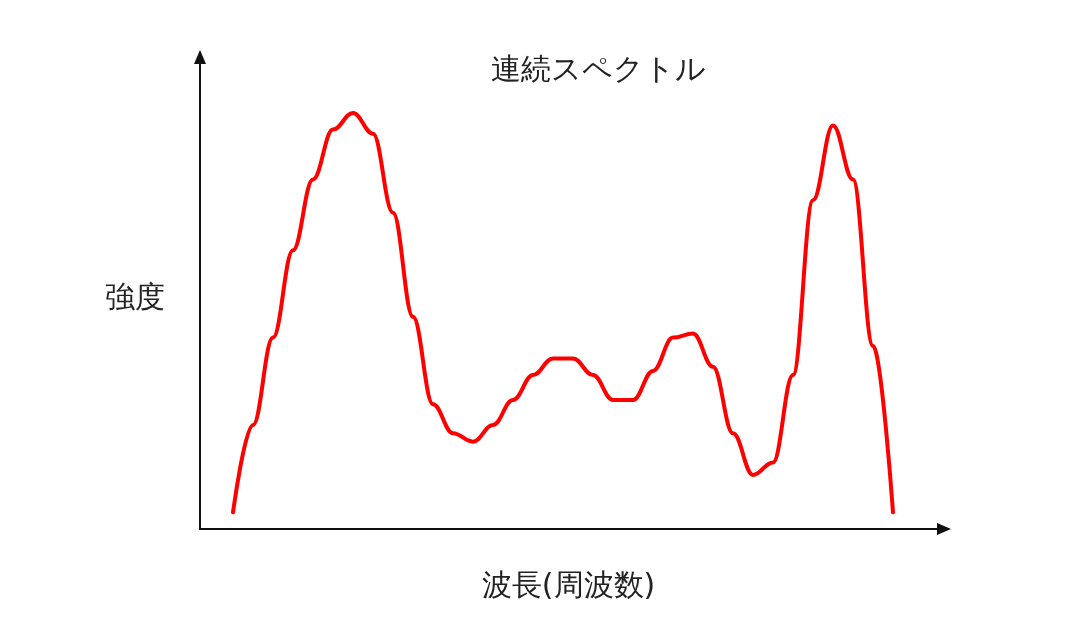  Describe the element at coordinates (135, 296) in the screenshot. I see `y-axis-title: 強度` at that location.